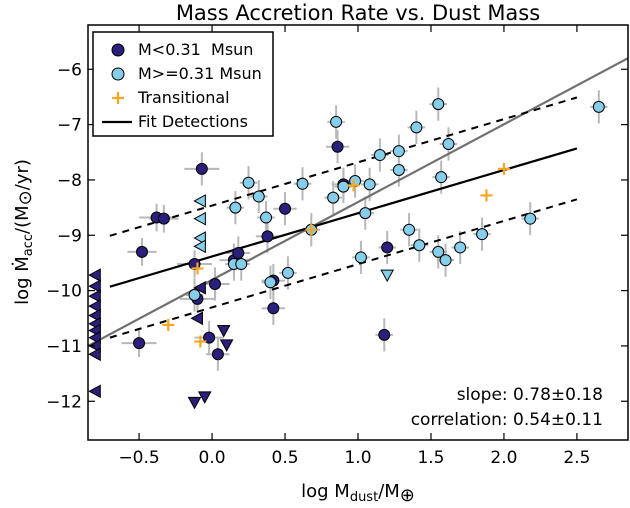 The image size is (630, 508). What do you see at coordinates (507, 420) in the screenshot?
I see `correlation-annotation: correlation: 0.54±0.11` at bounding box center [507, 420].